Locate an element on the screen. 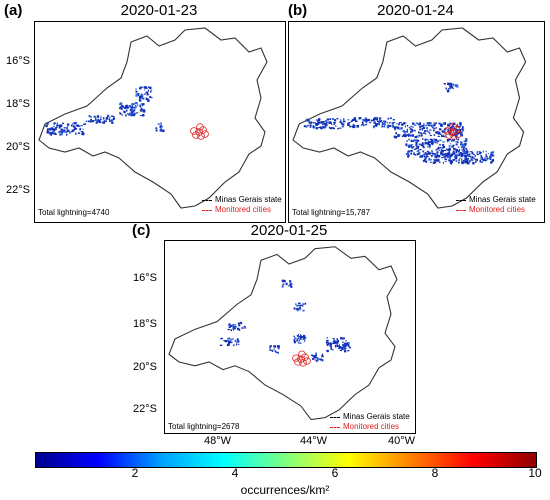 The image size is (550, 500). colorbar is located at coordinates (286, 460).